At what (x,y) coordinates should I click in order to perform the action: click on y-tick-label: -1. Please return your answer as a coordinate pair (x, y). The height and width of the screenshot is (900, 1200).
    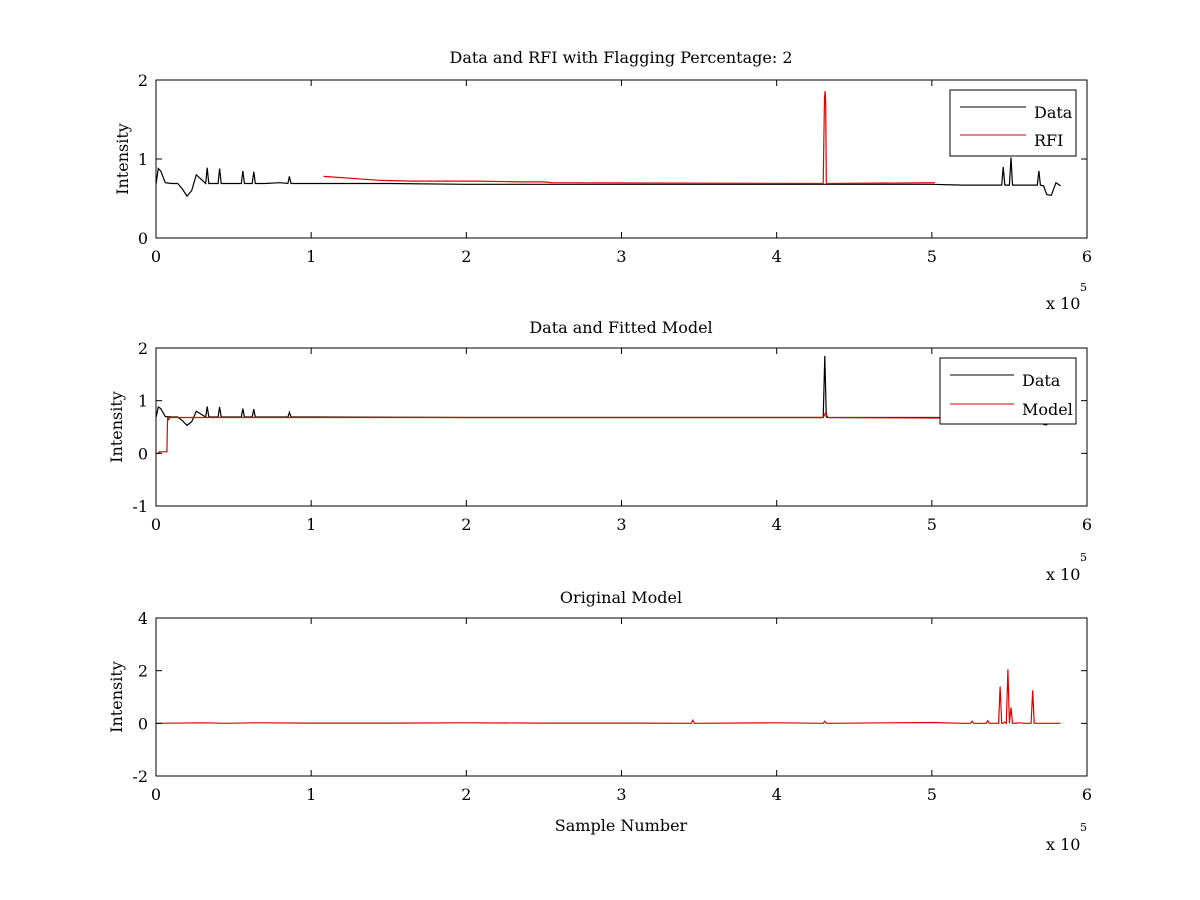
    Looking at the image, I should click on (140, 506).